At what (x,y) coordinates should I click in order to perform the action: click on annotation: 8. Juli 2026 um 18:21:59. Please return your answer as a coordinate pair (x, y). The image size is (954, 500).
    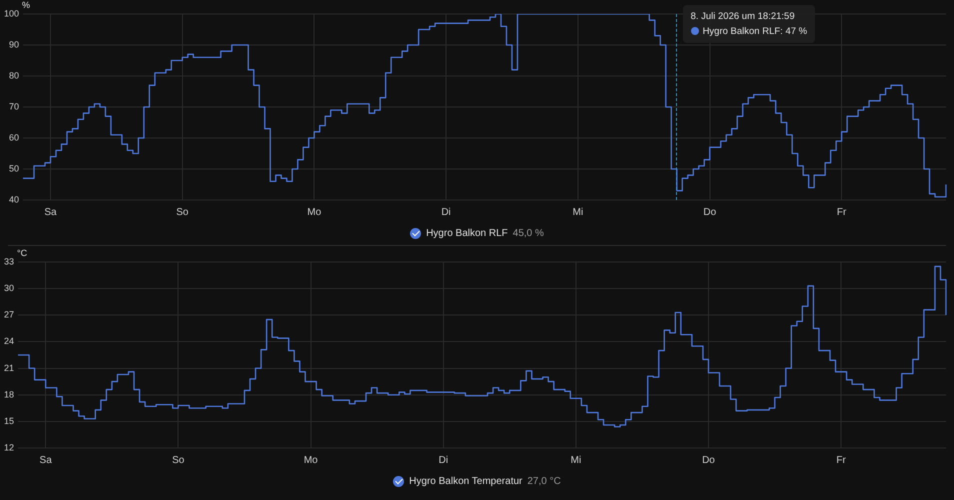
    Looking at the image, I should click on (742, 16).